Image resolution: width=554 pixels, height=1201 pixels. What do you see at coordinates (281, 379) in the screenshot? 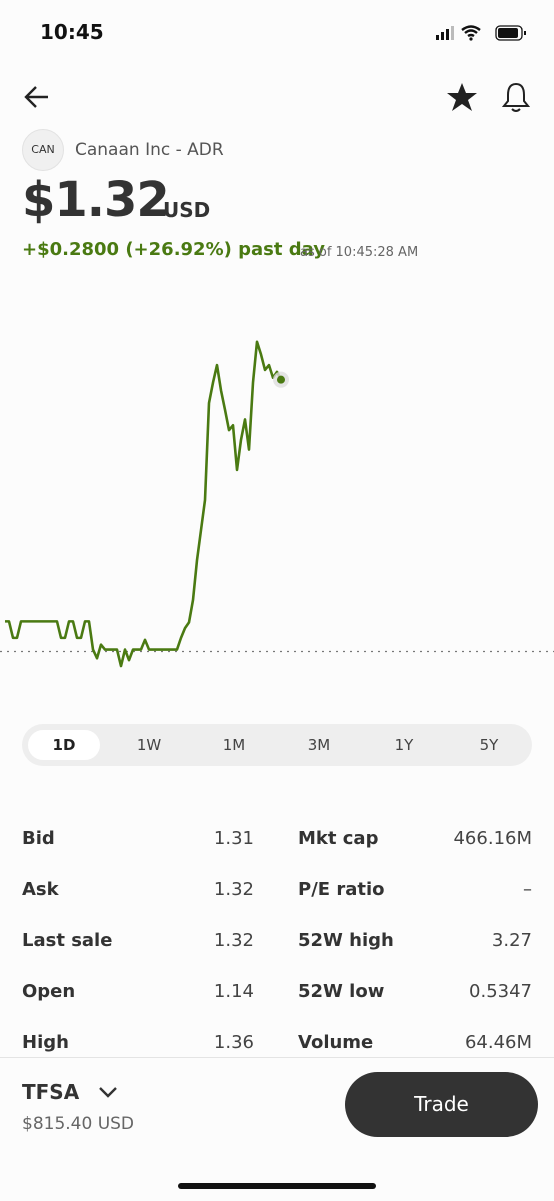
I see `current-point` at bounding box center [281, 379].